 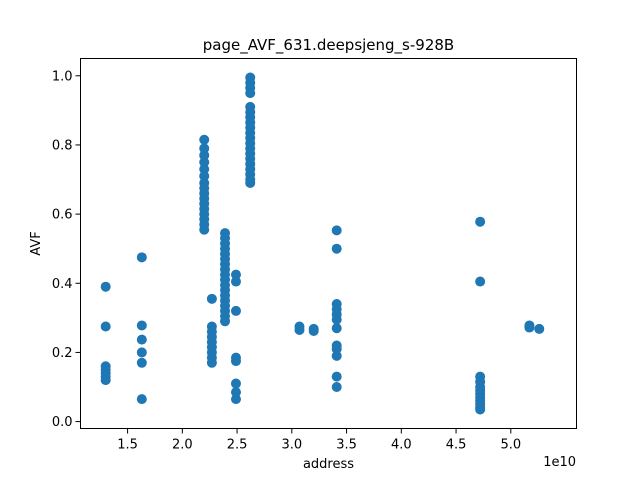 What do you see at coordinates (62, 353) in the screenshot?
I see `y-tick-label: 0.2` at bounding box center [62, 353].